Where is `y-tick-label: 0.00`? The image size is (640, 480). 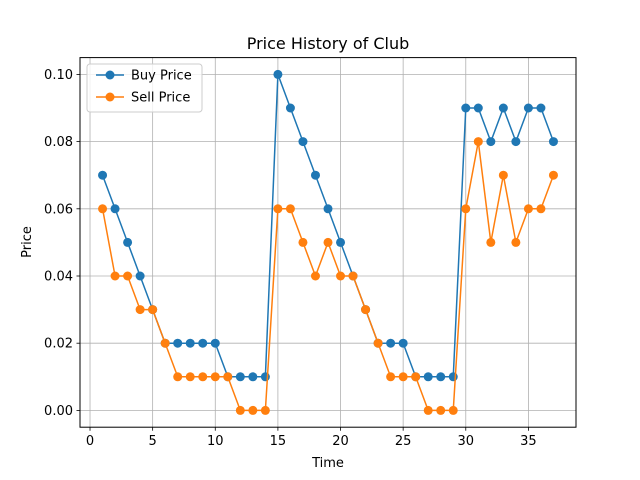 y-tick-label: 0.00 is located at coordinates (58, 411).